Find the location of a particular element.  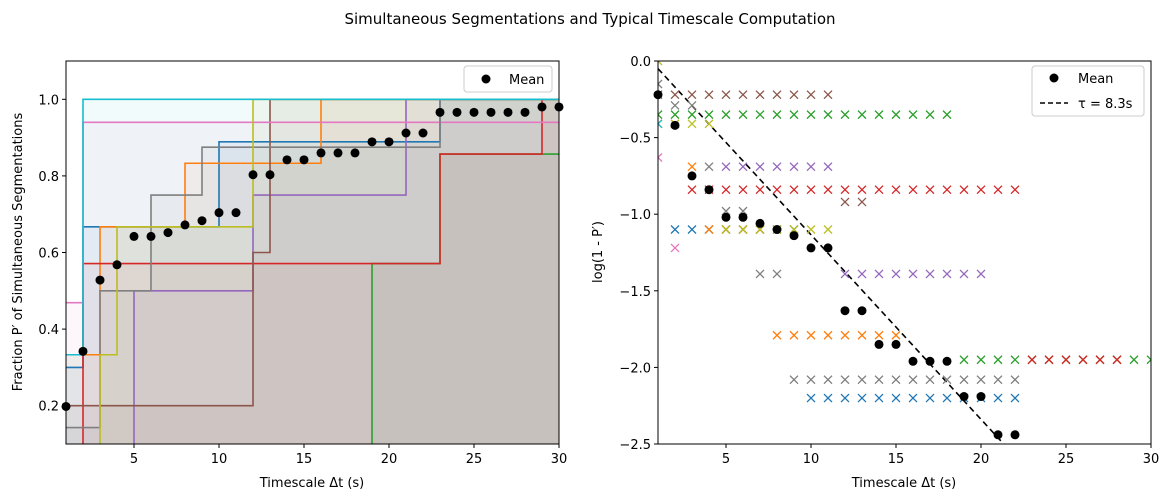

right-y-tick-label: −0.5 is located at coordinates (635, 139).